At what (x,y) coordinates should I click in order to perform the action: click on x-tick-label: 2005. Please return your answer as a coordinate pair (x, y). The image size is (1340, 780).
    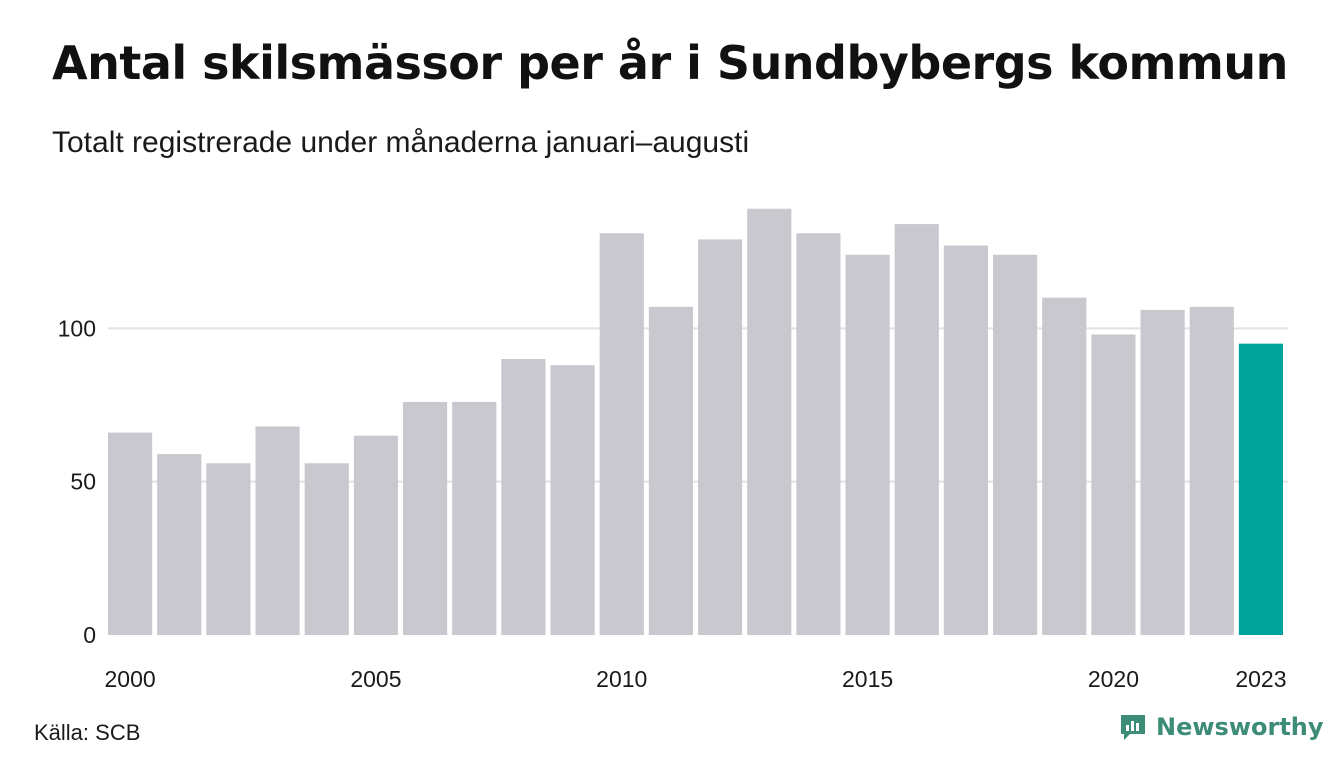
    Looking at the image, I should click on (375, 679).